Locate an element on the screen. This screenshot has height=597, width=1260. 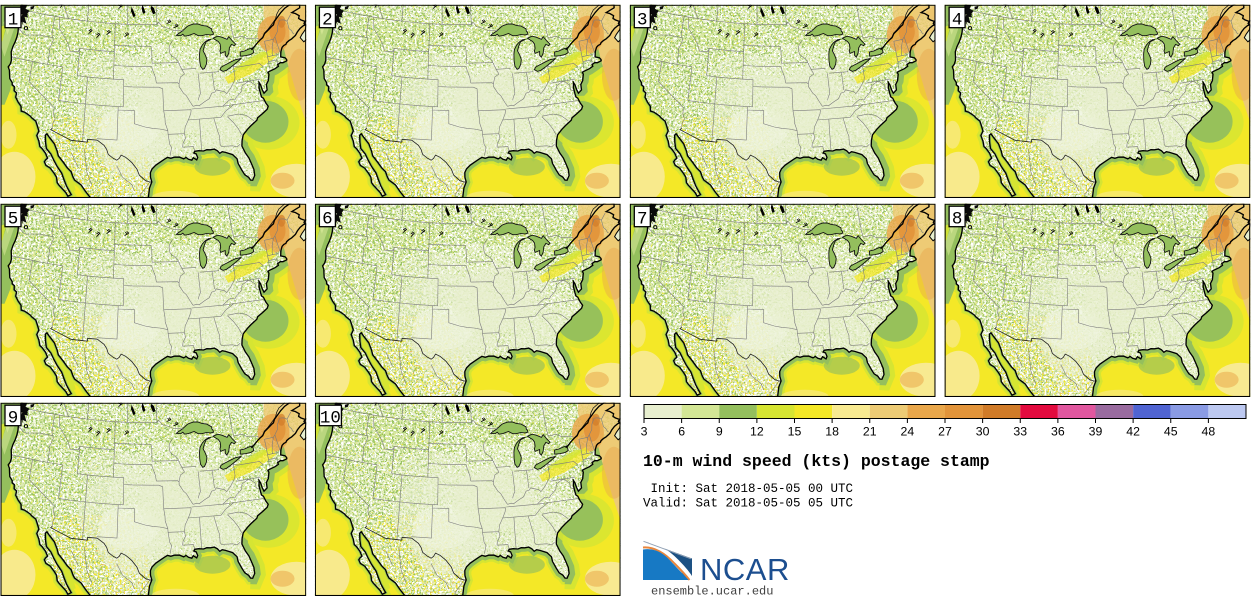
svg-text: 10 is located at coordinates (330, 419).